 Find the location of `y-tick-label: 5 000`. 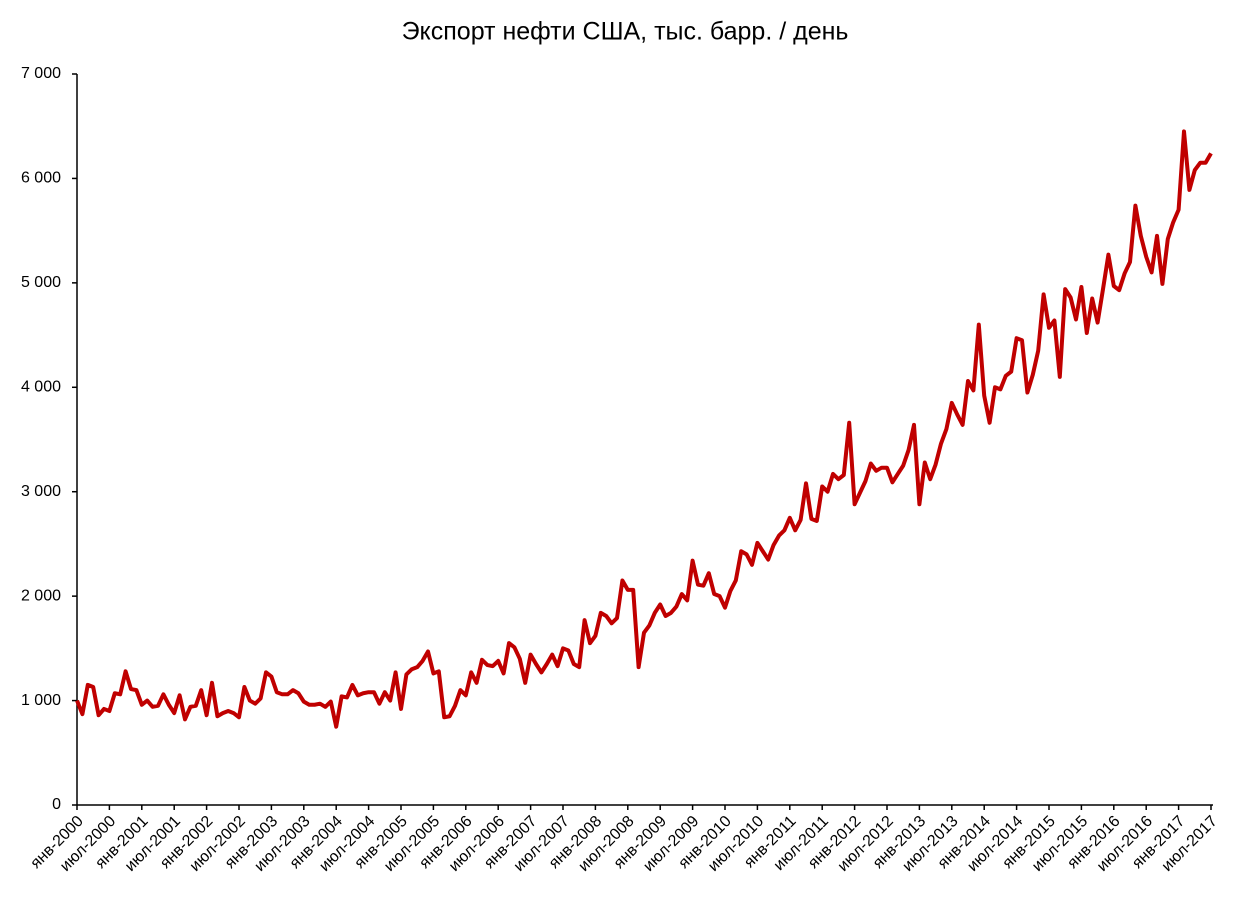

y-tick-label: 5 000 is located at coordinates (41, 282).